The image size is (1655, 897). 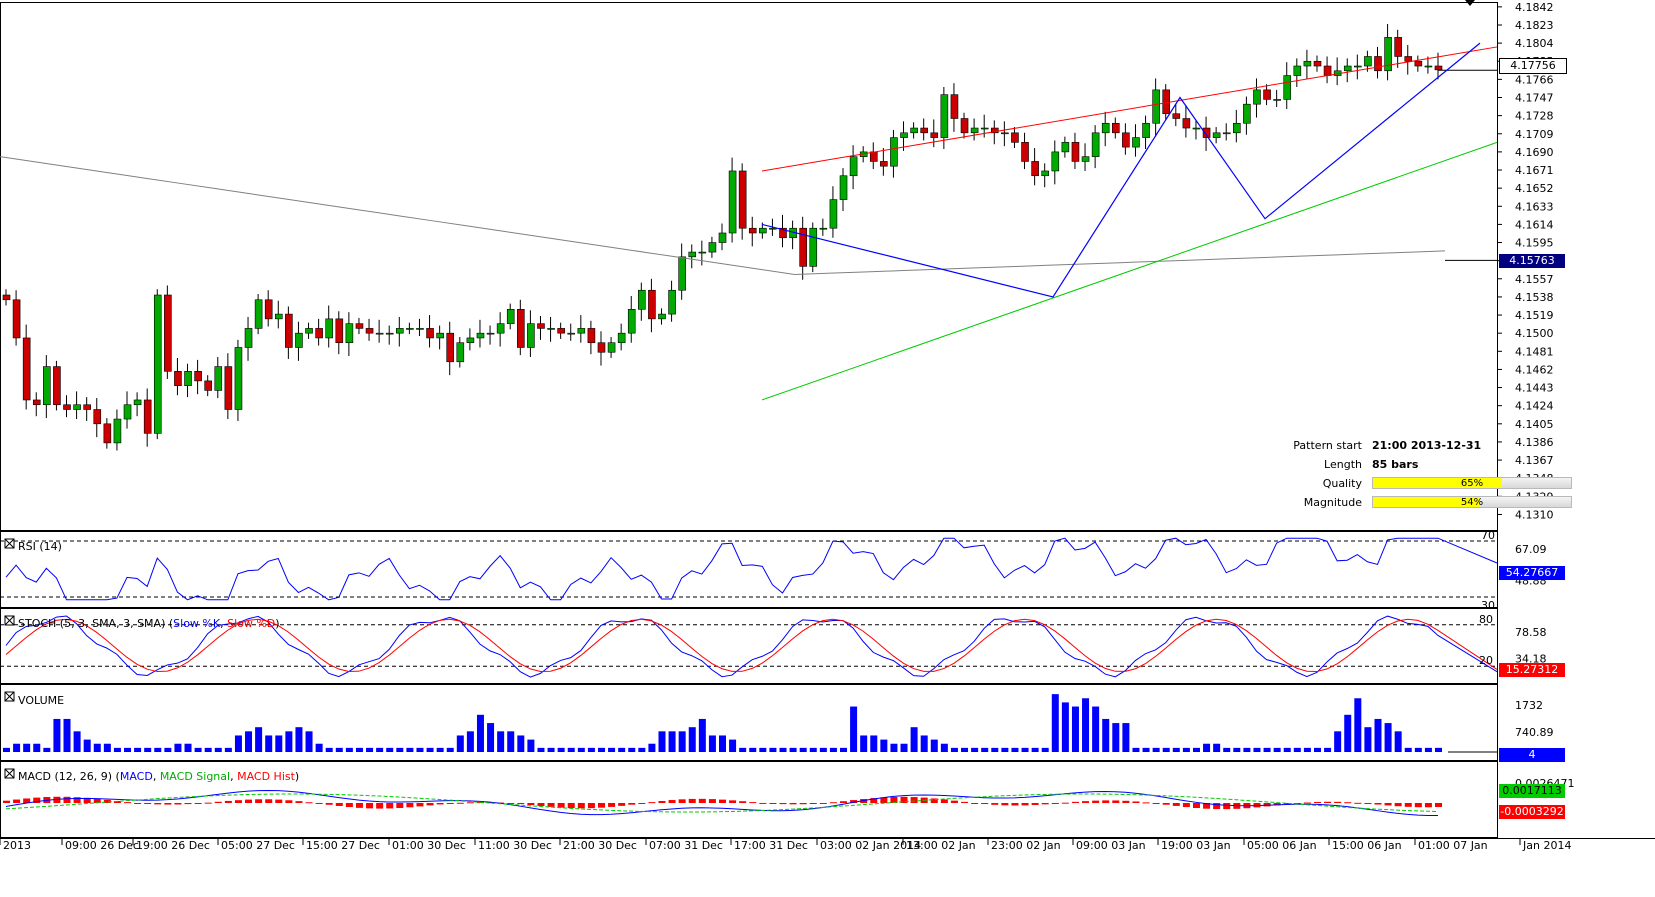 I want to click on ma-price-tag: 4.15763, so click(x=1532, y=261).